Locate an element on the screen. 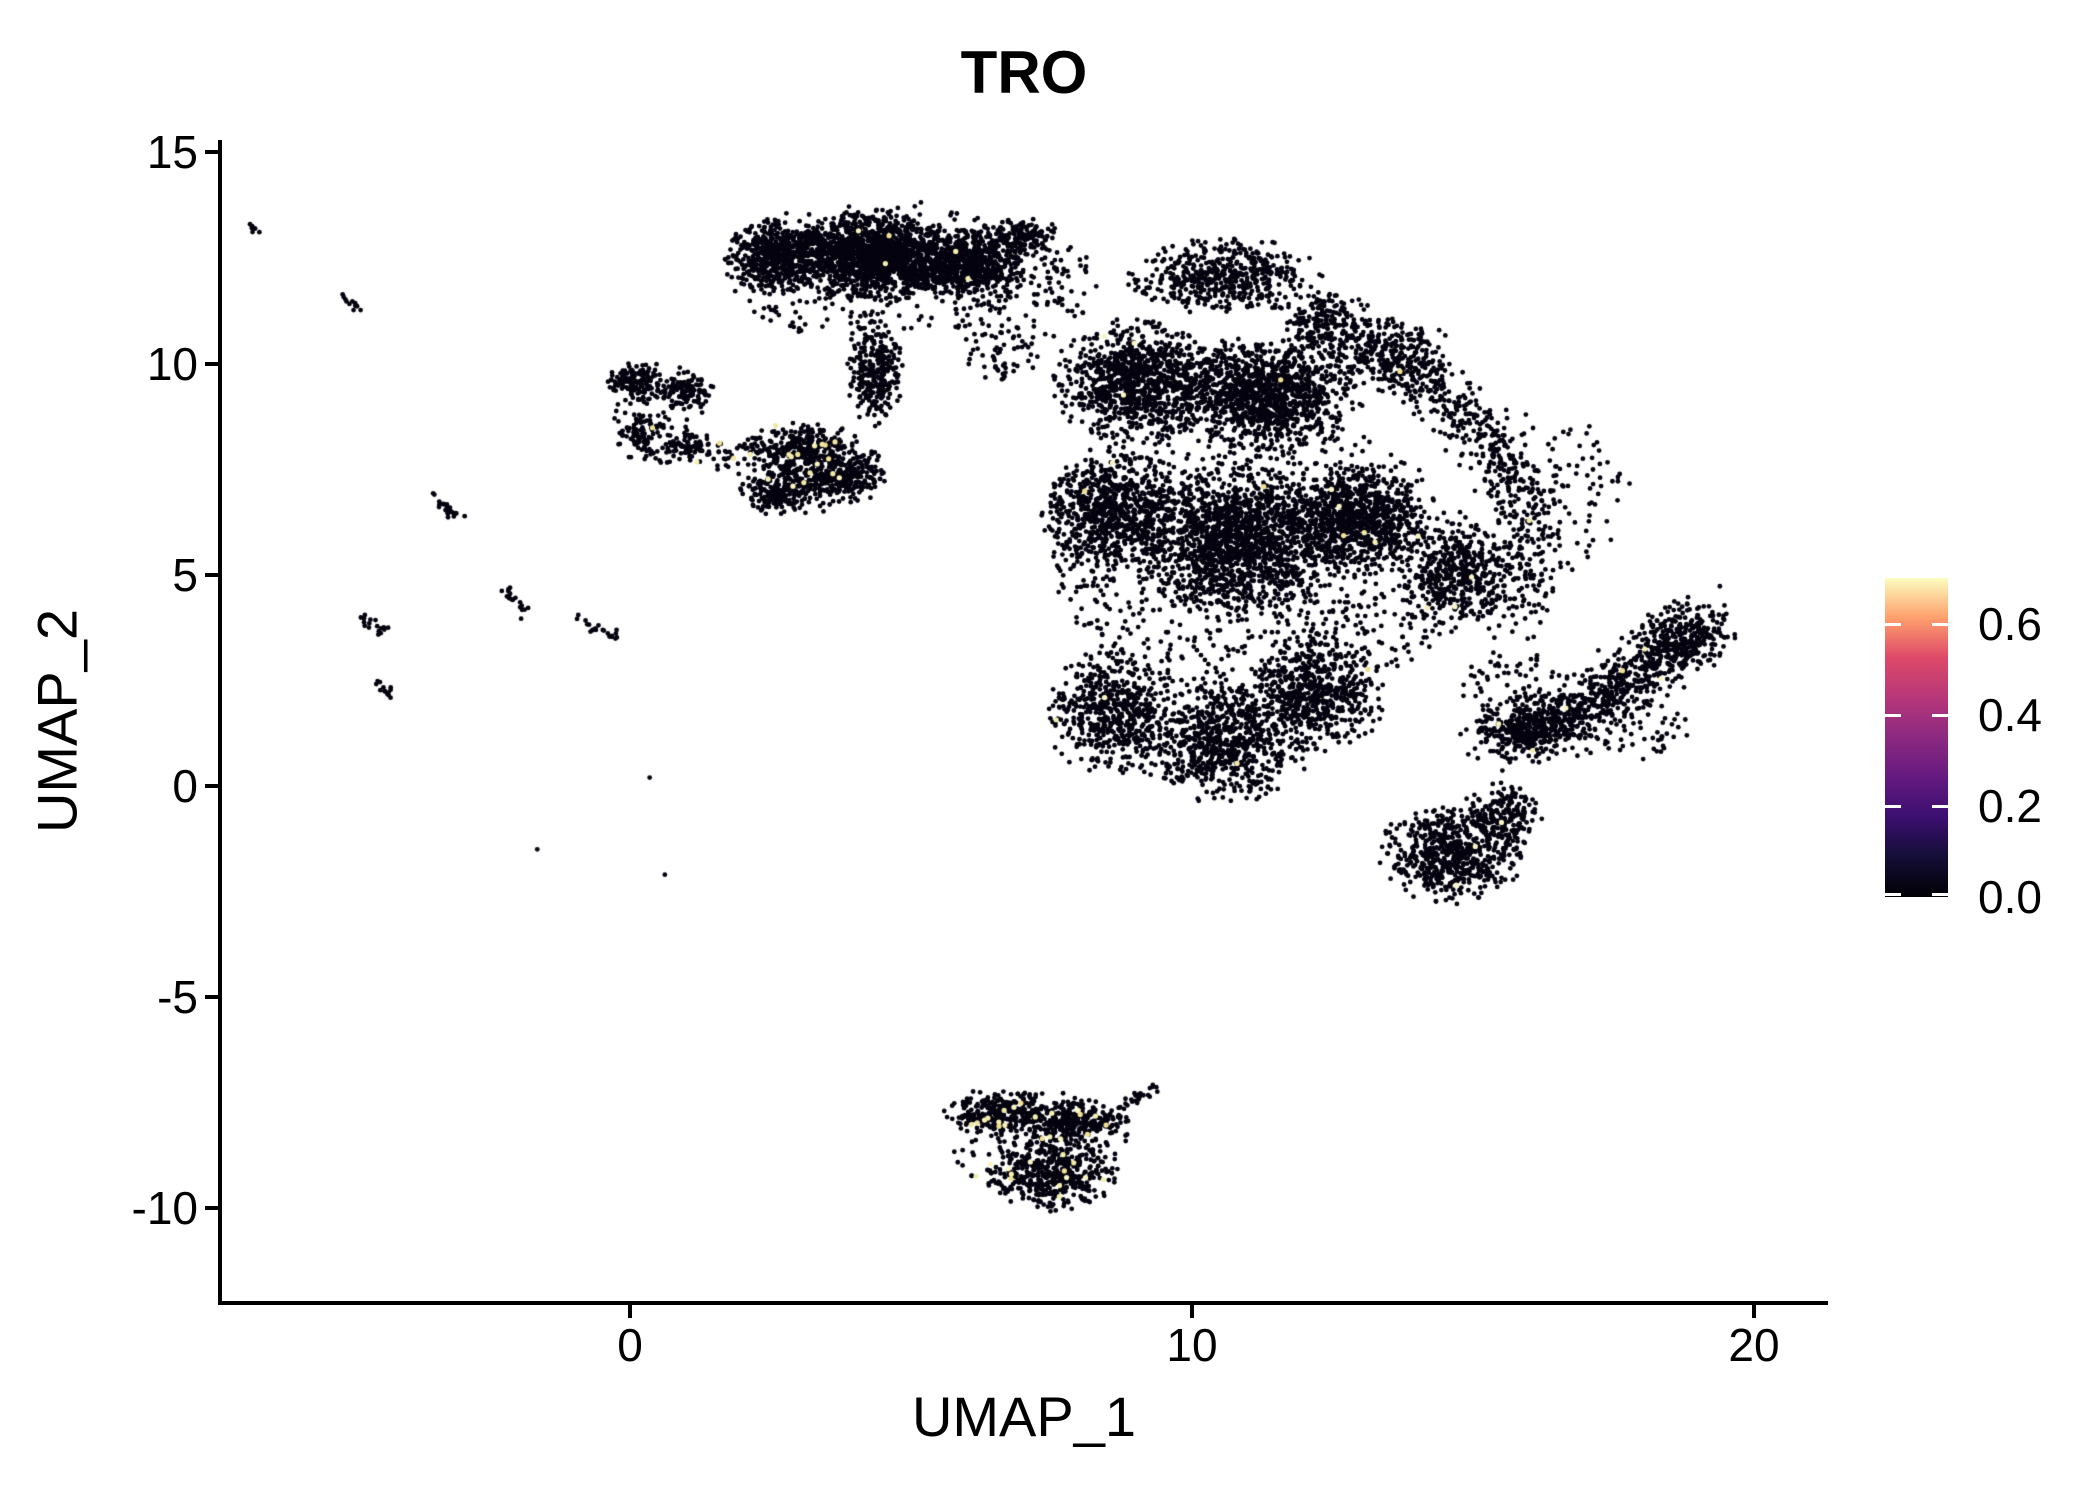  y-tick-label: 5 is located at coordinates (185, 574).